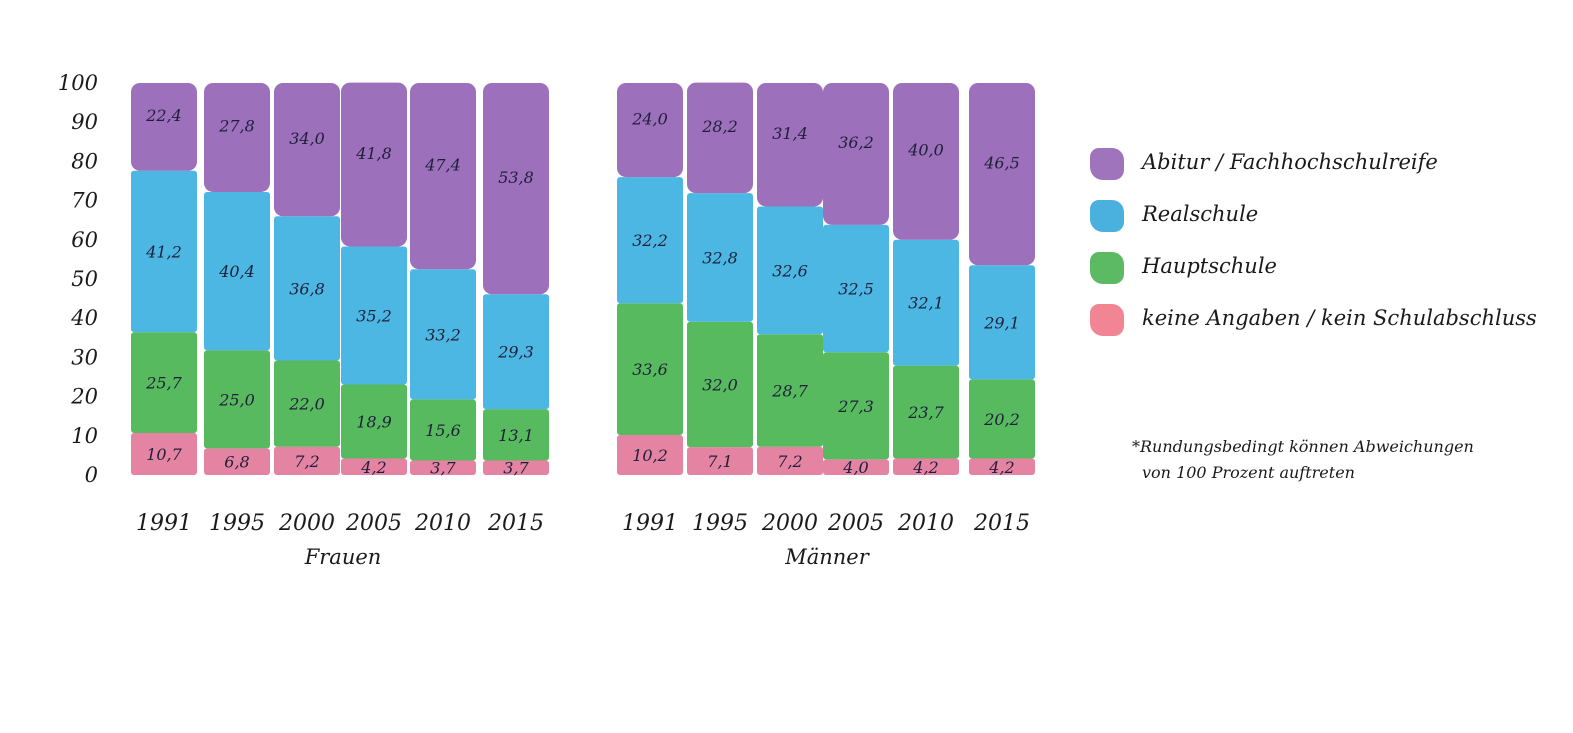 The image size is (1573, 733). I want to click on legend-swatch-hauptschule, so click(1107, 268).